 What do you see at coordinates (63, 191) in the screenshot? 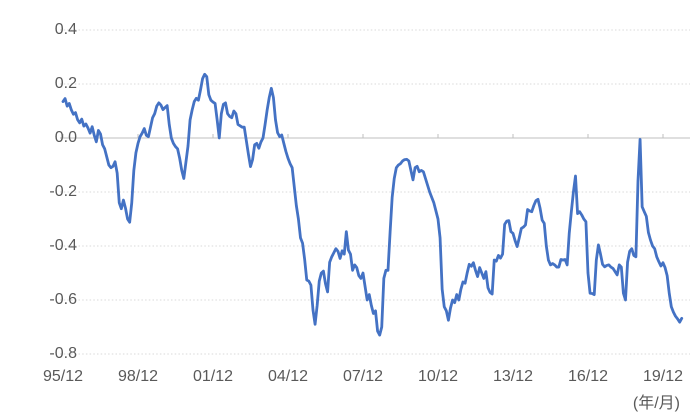
I see `y-axis-tick-label: -0.2` at bounding box center [63, 191].